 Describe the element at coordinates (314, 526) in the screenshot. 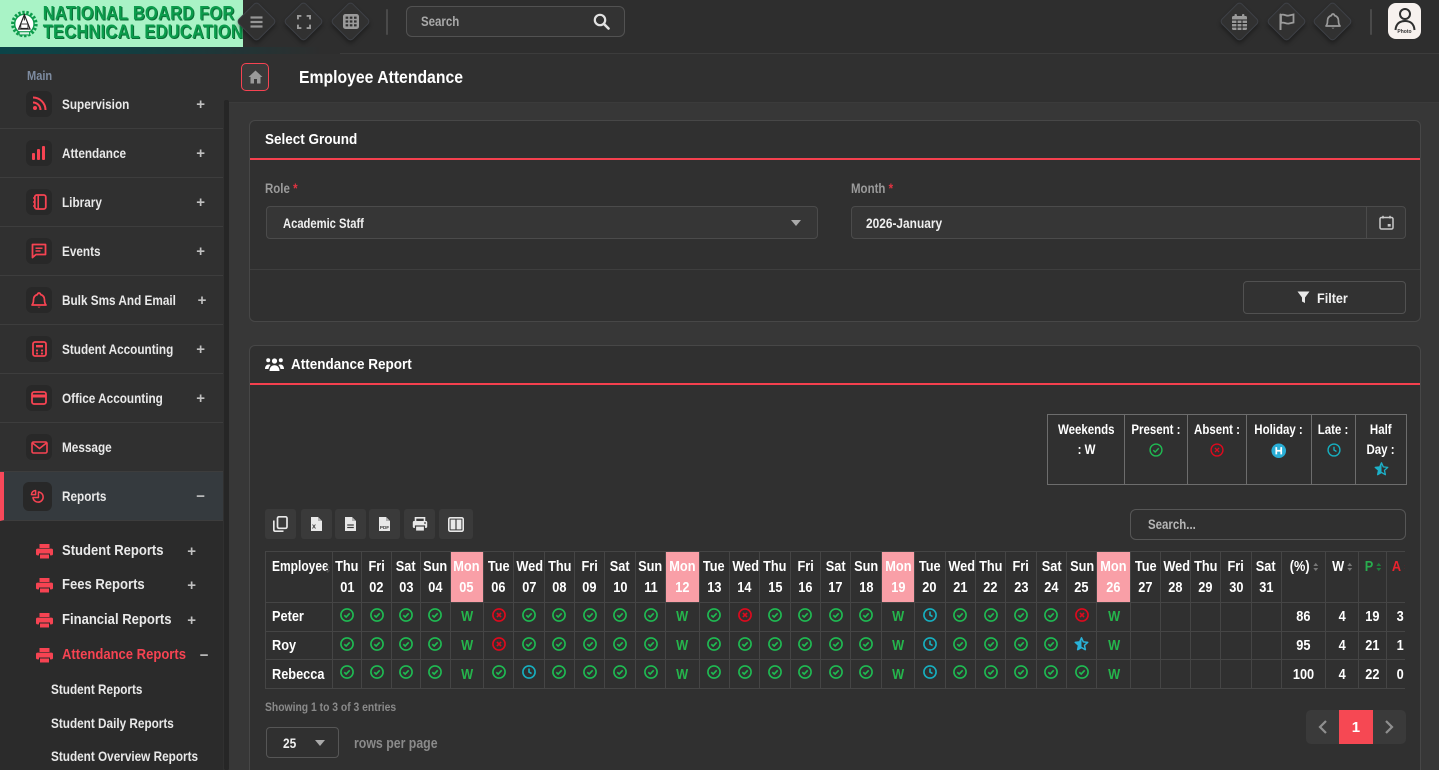

I see `svg-text: x` at that location.